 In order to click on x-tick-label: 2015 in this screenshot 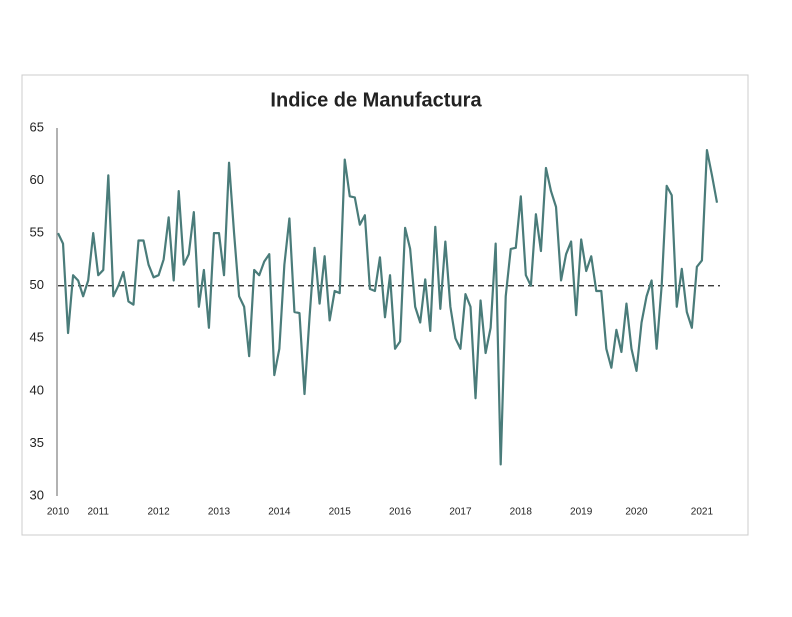, I will do `click(340, 512)`.